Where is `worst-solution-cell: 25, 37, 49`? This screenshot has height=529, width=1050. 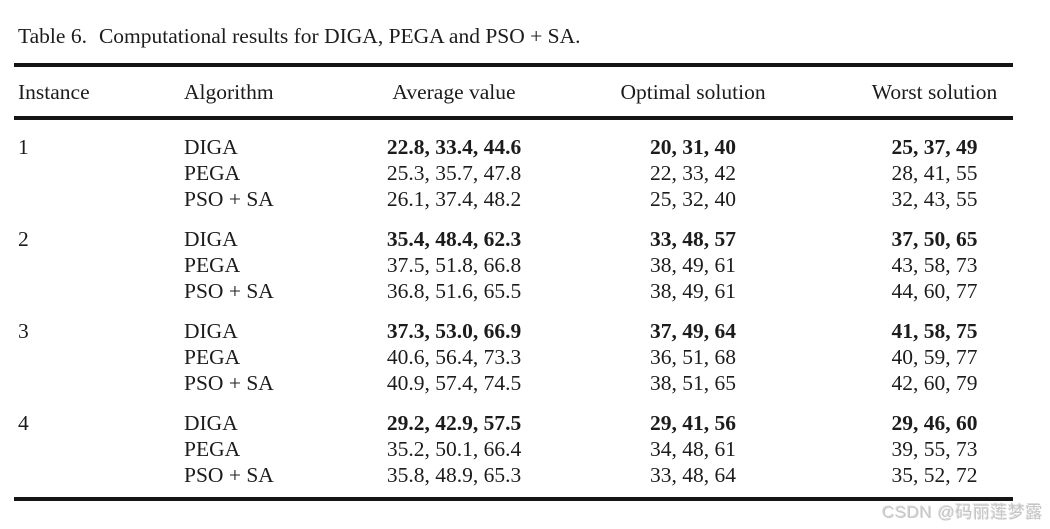 worst-solution-cell: 25, 37, 49 is located at coordinates (934, 147).